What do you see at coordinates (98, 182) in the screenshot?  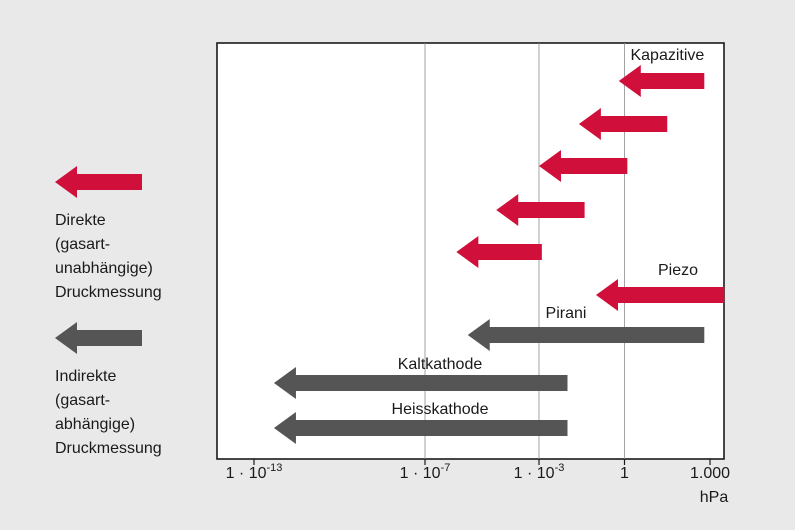 I see `legend-direct-arrow` at bounding box center [98, 182].